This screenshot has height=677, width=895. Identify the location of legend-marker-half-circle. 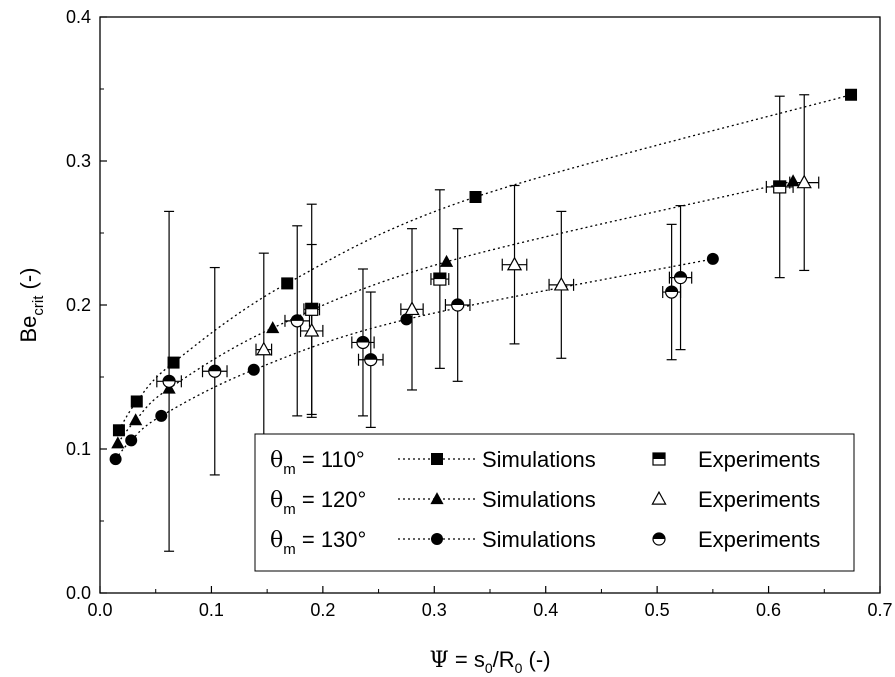
(659, 539).